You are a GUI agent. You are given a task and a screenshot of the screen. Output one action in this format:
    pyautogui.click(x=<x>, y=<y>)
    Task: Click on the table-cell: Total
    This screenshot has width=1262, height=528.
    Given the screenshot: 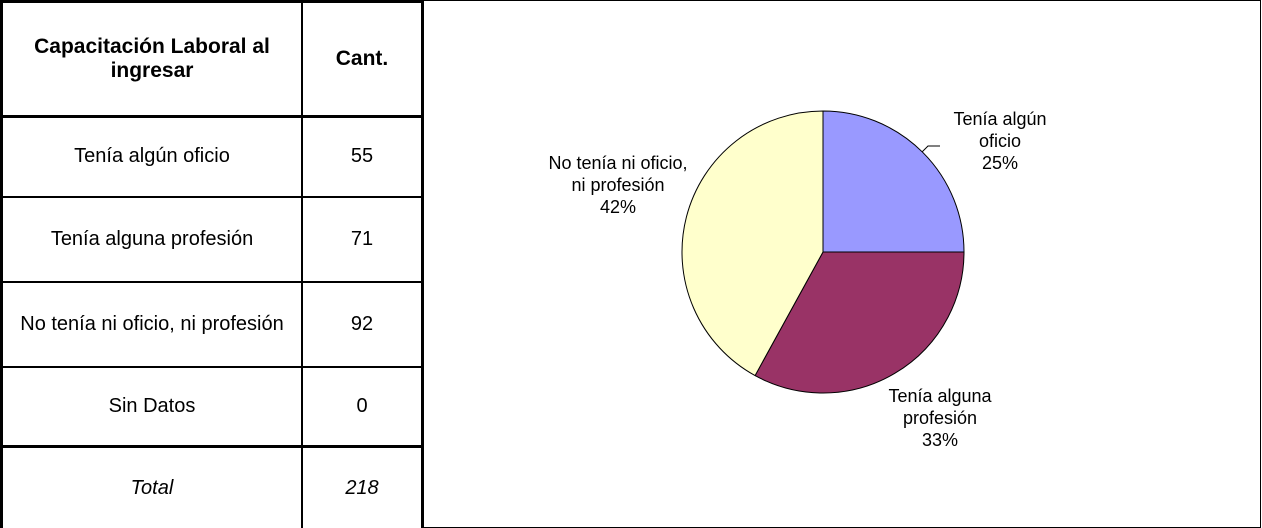 What is the action you would take?
    pyautogui.click(x=151, y=486)
    